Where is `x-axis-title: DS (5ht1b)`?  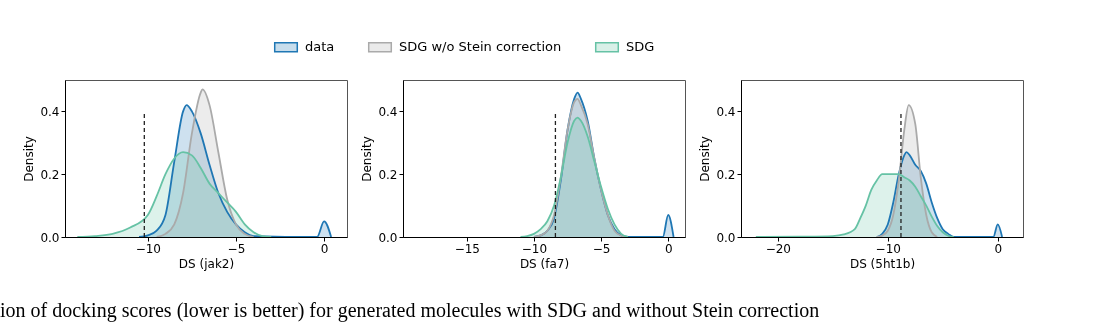 x-axis-title: DS (5ht1b) is located at coordinates (882, 263).